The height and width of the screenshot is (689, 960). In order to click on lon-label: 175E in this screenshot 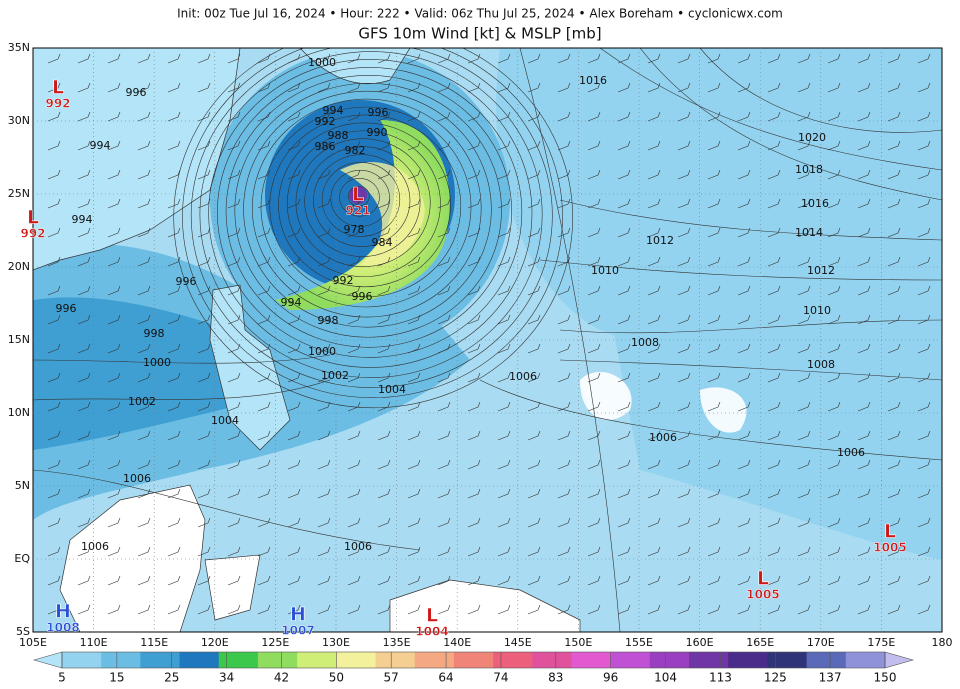, I will do `click(881, 642)`.